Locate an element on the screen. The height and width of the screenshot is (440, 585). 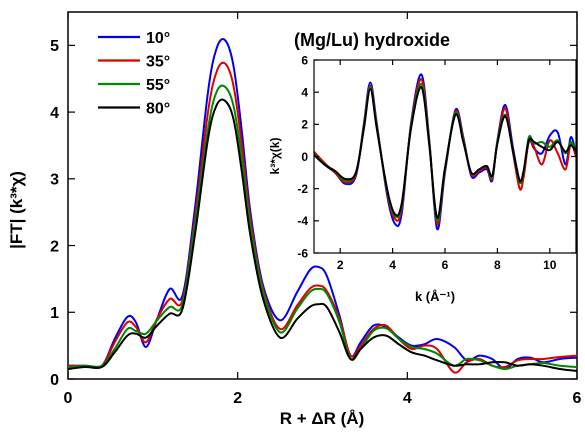
main-ytick-label: 2 is located at coordinates (54, 246).